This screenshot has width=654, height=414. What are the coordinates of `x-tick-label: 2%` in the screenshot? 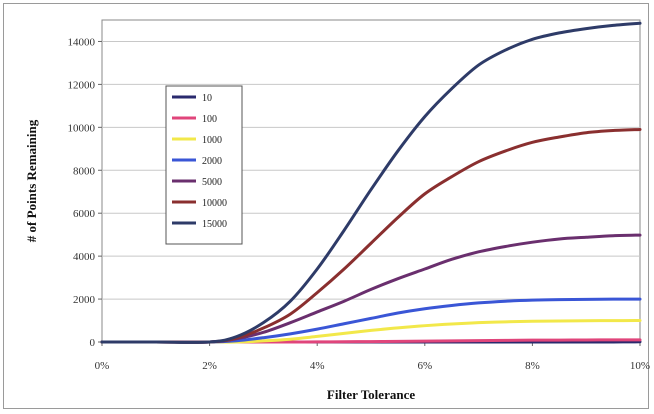 It's located at (209, 366).